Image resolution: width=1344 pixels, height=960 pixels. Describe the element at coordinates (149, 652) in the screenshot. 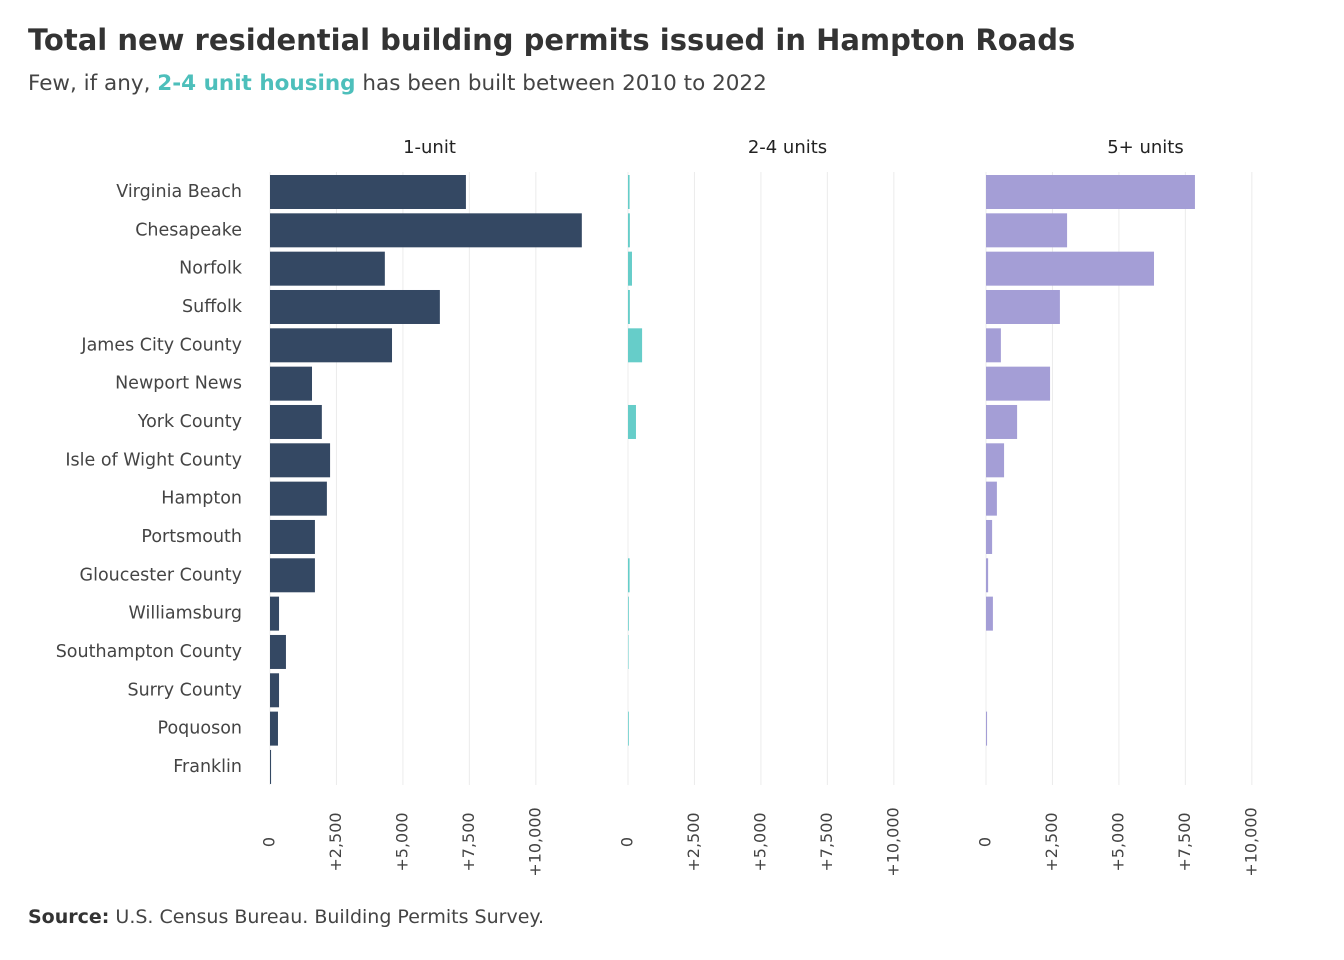

I see `category-label: Southampton County` at that location.